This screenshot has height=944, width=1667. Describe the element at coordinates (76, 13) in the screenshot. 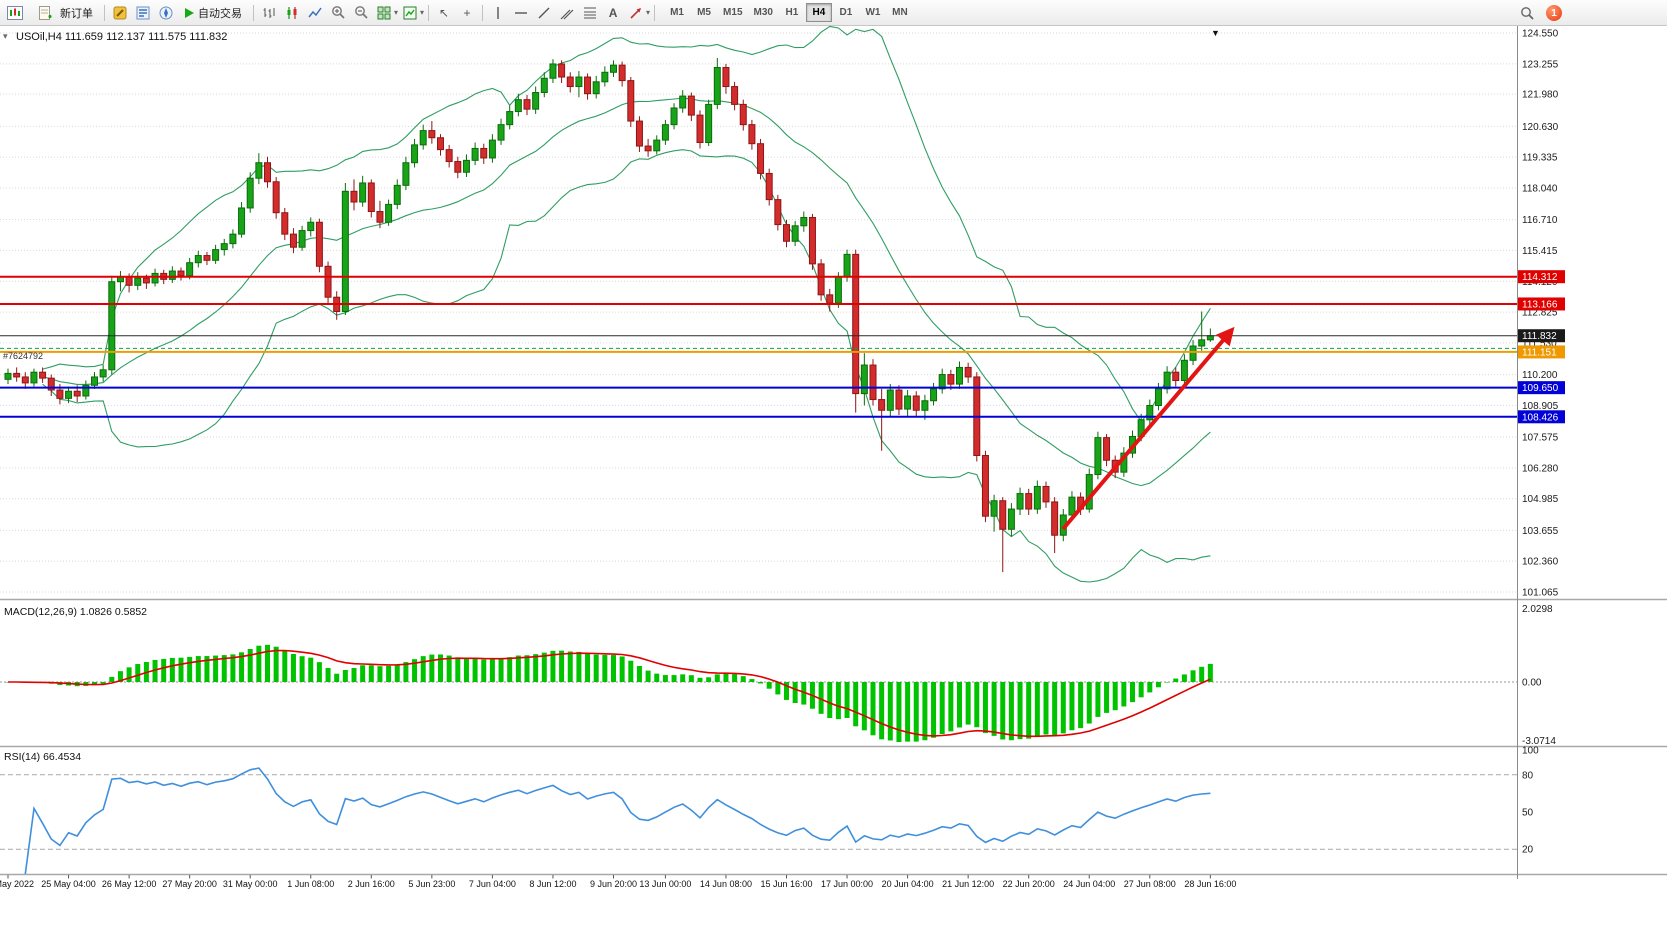

I see `new-order-label: 新订单` at that location.